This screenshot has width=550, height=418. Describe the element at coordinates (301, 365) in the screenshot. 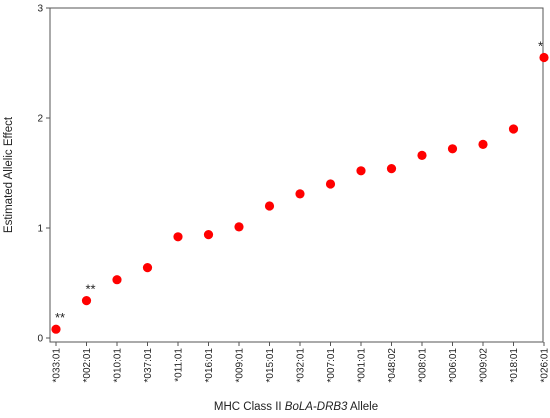

I see `x-tick-label: *032:01` at that location.